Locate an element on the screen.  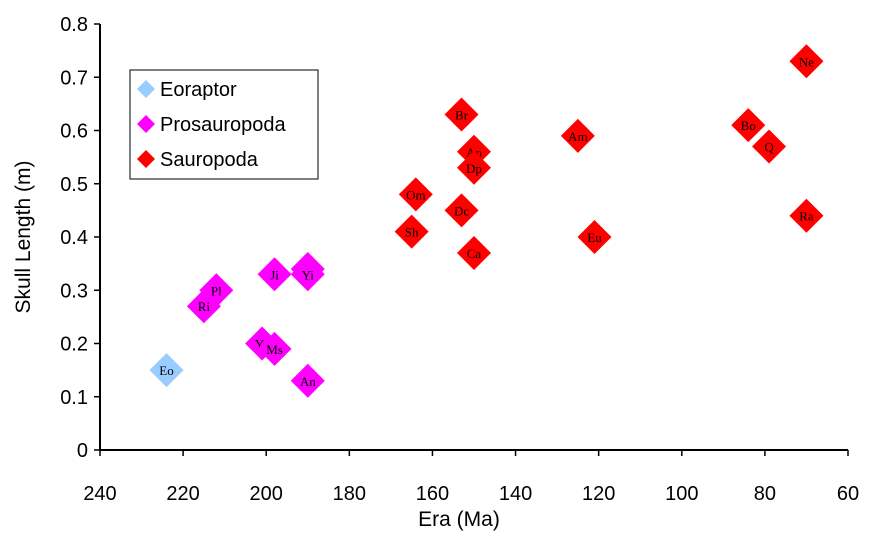
point-label: Dp is located at coordinates (474, 168).